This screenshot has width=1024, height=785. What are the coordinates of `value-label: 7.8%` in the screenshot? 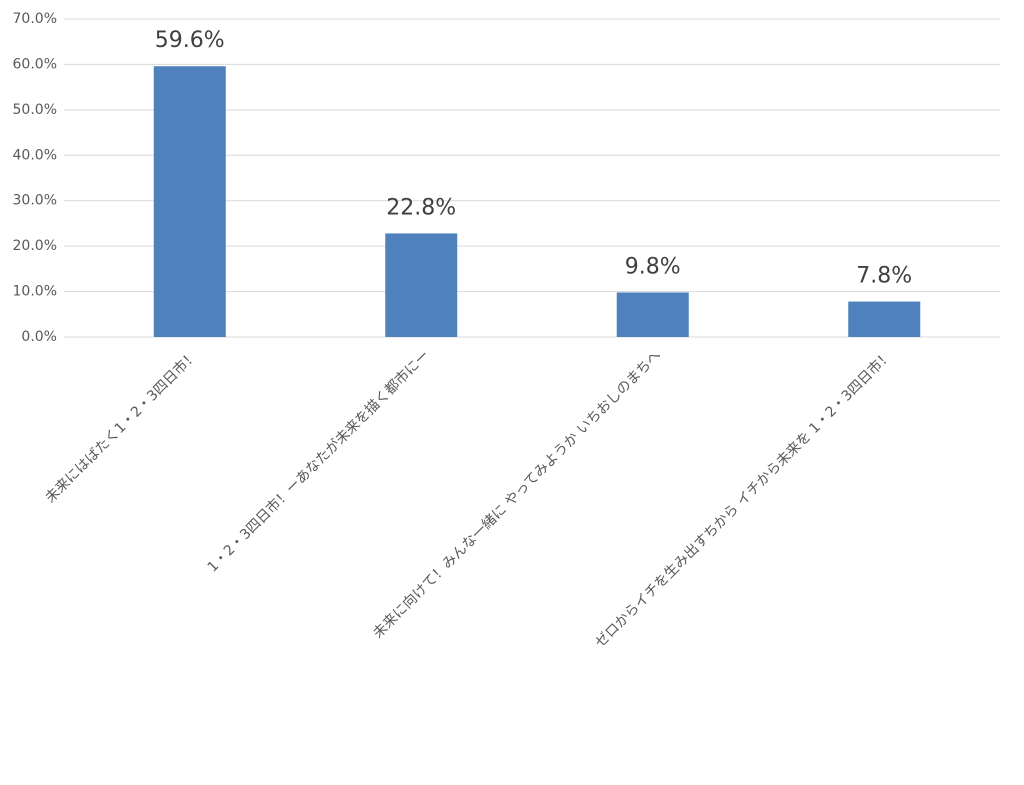 It's located at (884, 276).